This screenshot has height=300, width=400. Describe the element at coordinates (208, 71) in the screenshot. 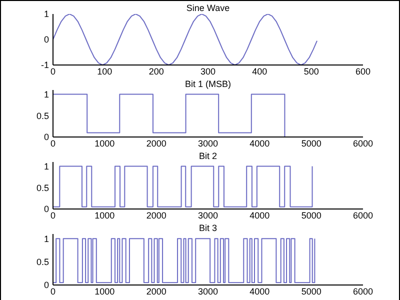

I see `x-tick-label: 300` at that location.